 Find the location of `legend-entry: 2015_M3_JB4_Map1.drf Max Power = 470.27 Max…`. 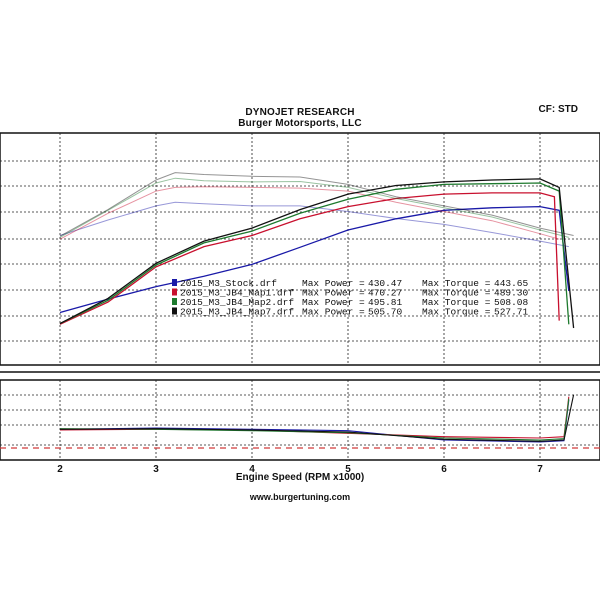

legend-entry: 2015_M3_JB4_Map1.drf Max Power = 470.27 Max… is located at coordinates (350, 293).